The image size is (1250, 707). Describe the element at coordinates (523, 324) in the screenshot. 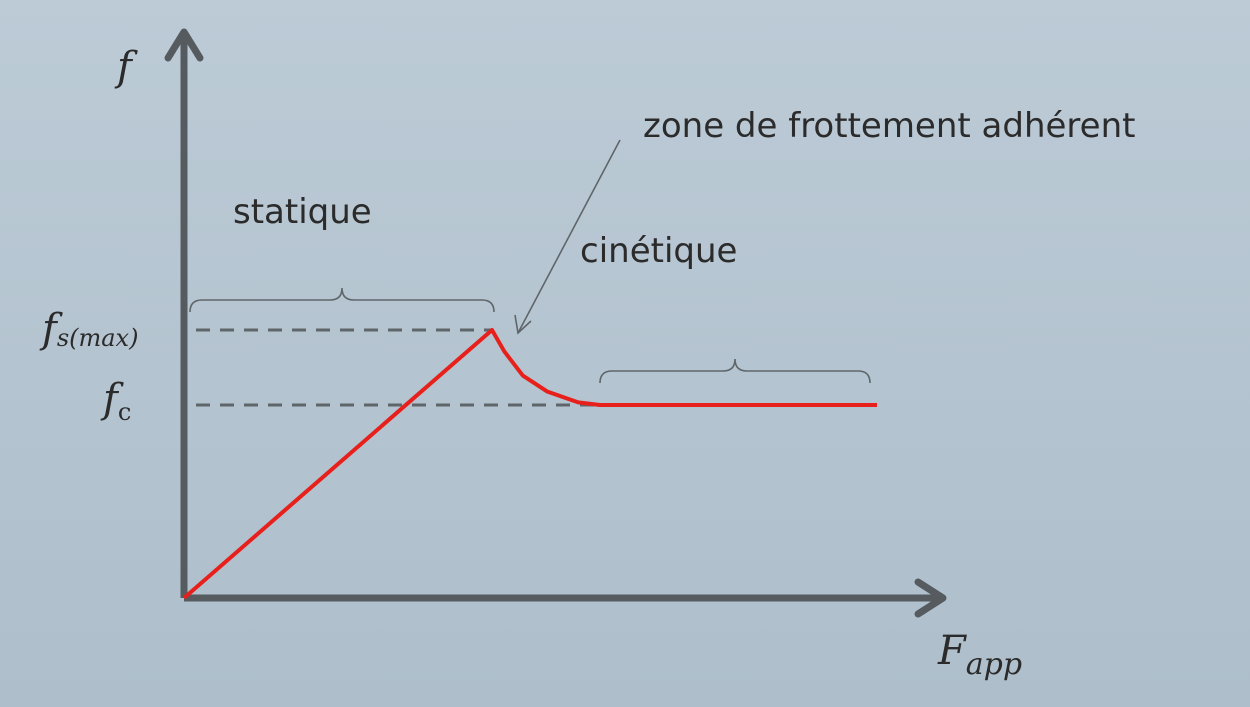

I see `zone-pointer-arrowhead` at that location.